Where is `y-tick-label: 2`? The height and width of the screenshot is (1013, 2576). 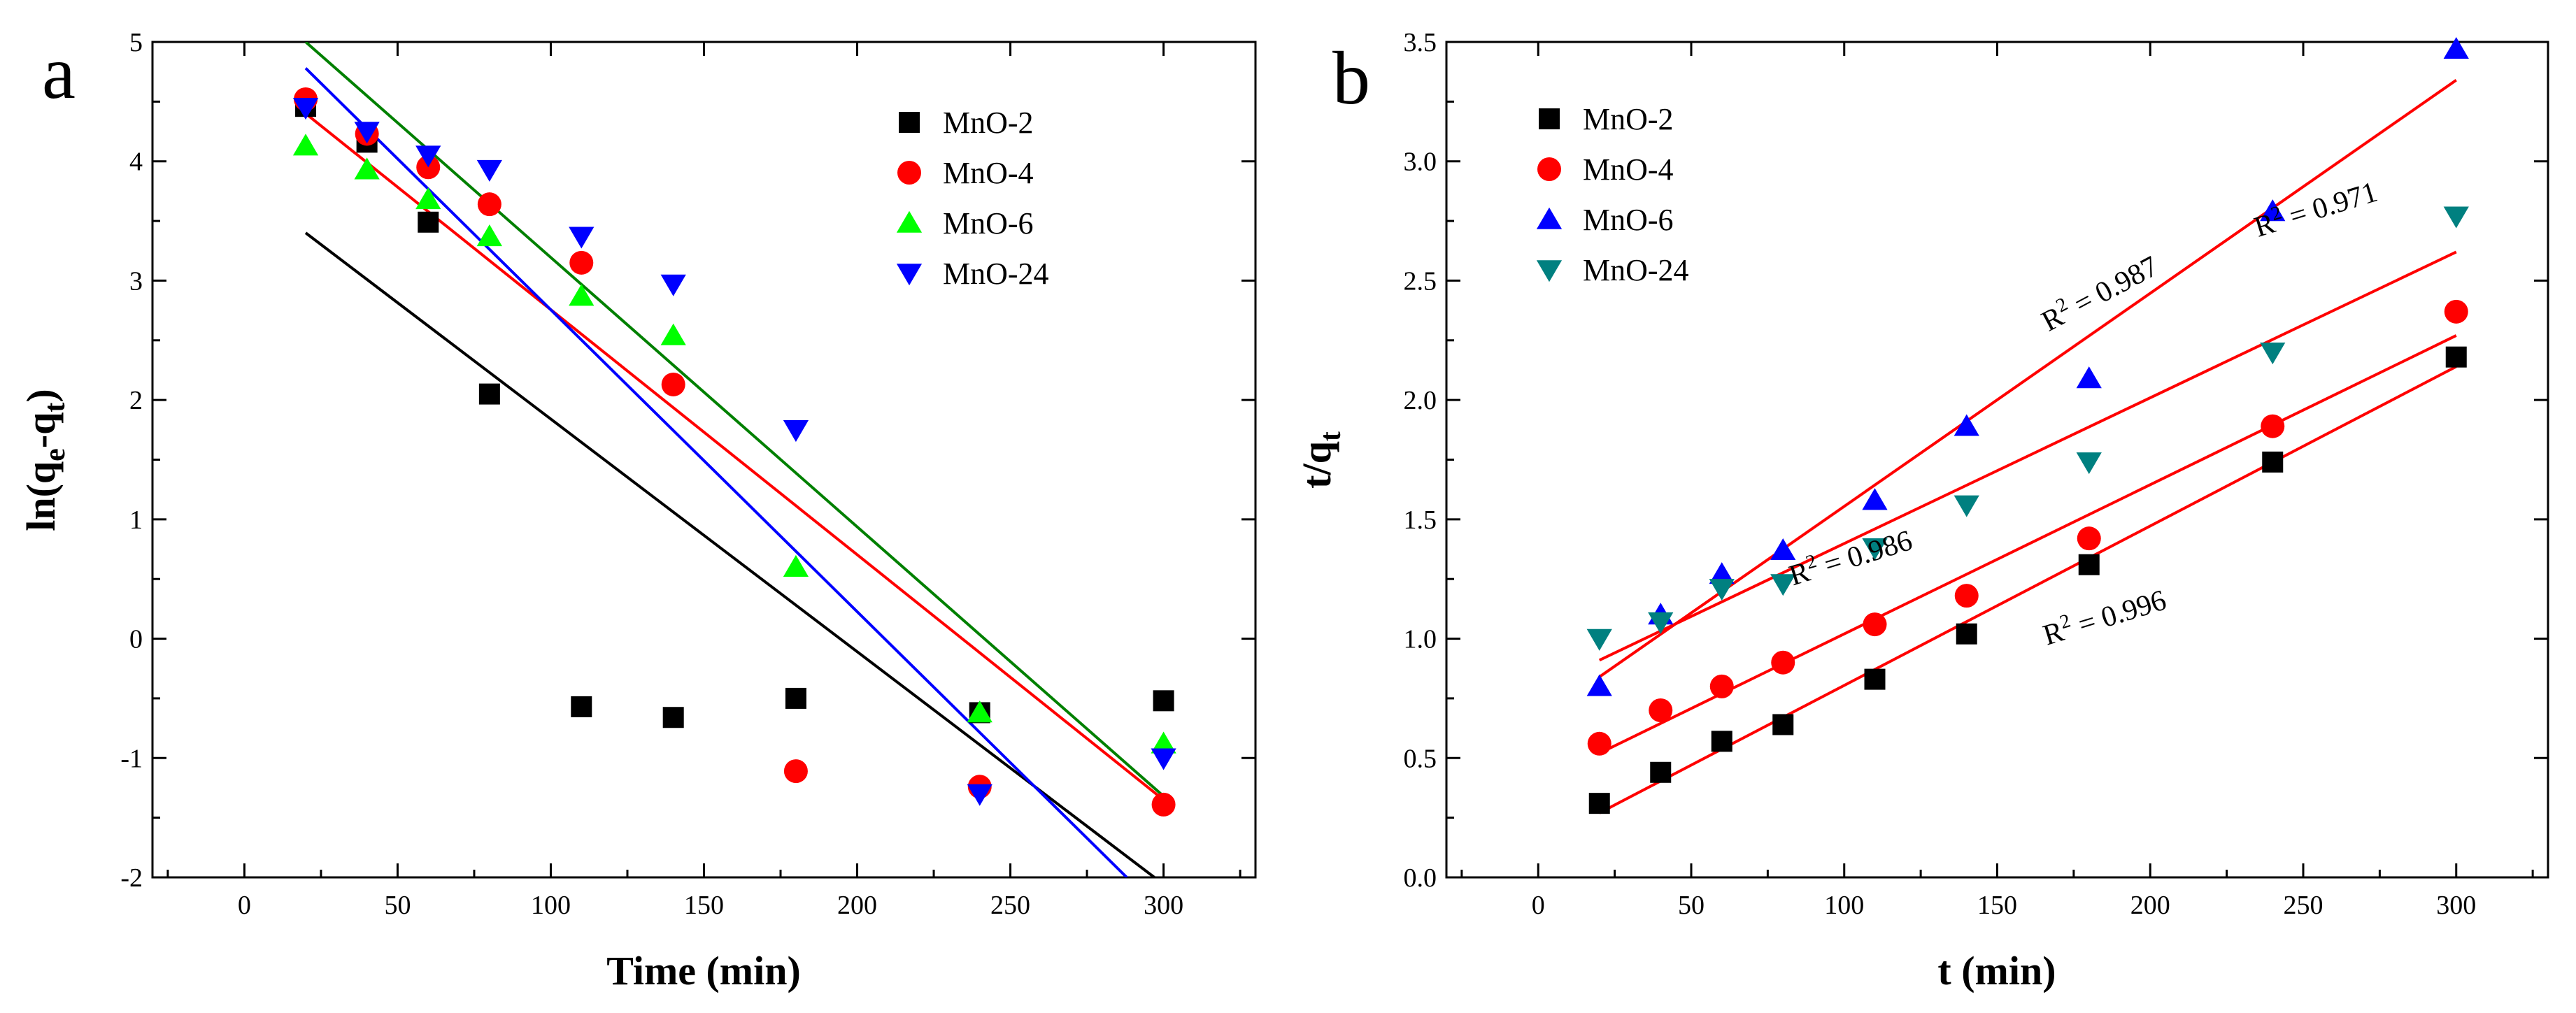
y-tick-label: 2 is located at coordinates (136, 400).